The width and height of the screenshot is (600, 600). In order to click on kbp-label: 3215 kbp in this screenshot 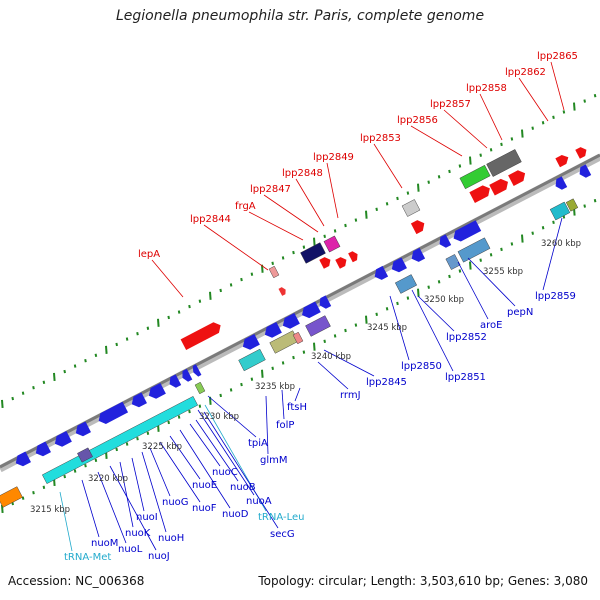, I will do `click(50, 510)`.